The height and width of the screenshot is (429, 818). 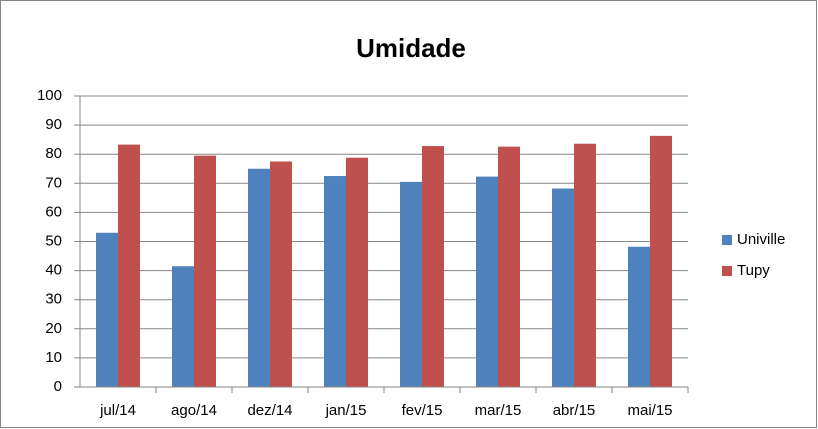 I want to click on x-tick-label: mar/15, so click(x=498, y=410).